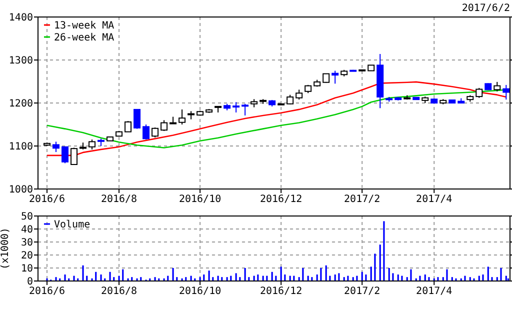 Image resolution: width=512 pixels, height=310 pixels. What do you see at coordinates (20, 190) in the screenshot?
I see `y-tick-label: 1000` at bounding box center [20, 190].